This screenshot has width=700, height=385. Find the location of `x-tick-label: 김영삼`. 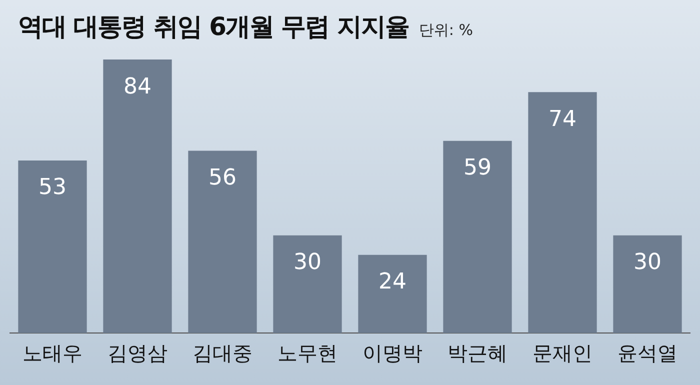

x-tick-label: 김영삼 is located at coordinates (138, 353).